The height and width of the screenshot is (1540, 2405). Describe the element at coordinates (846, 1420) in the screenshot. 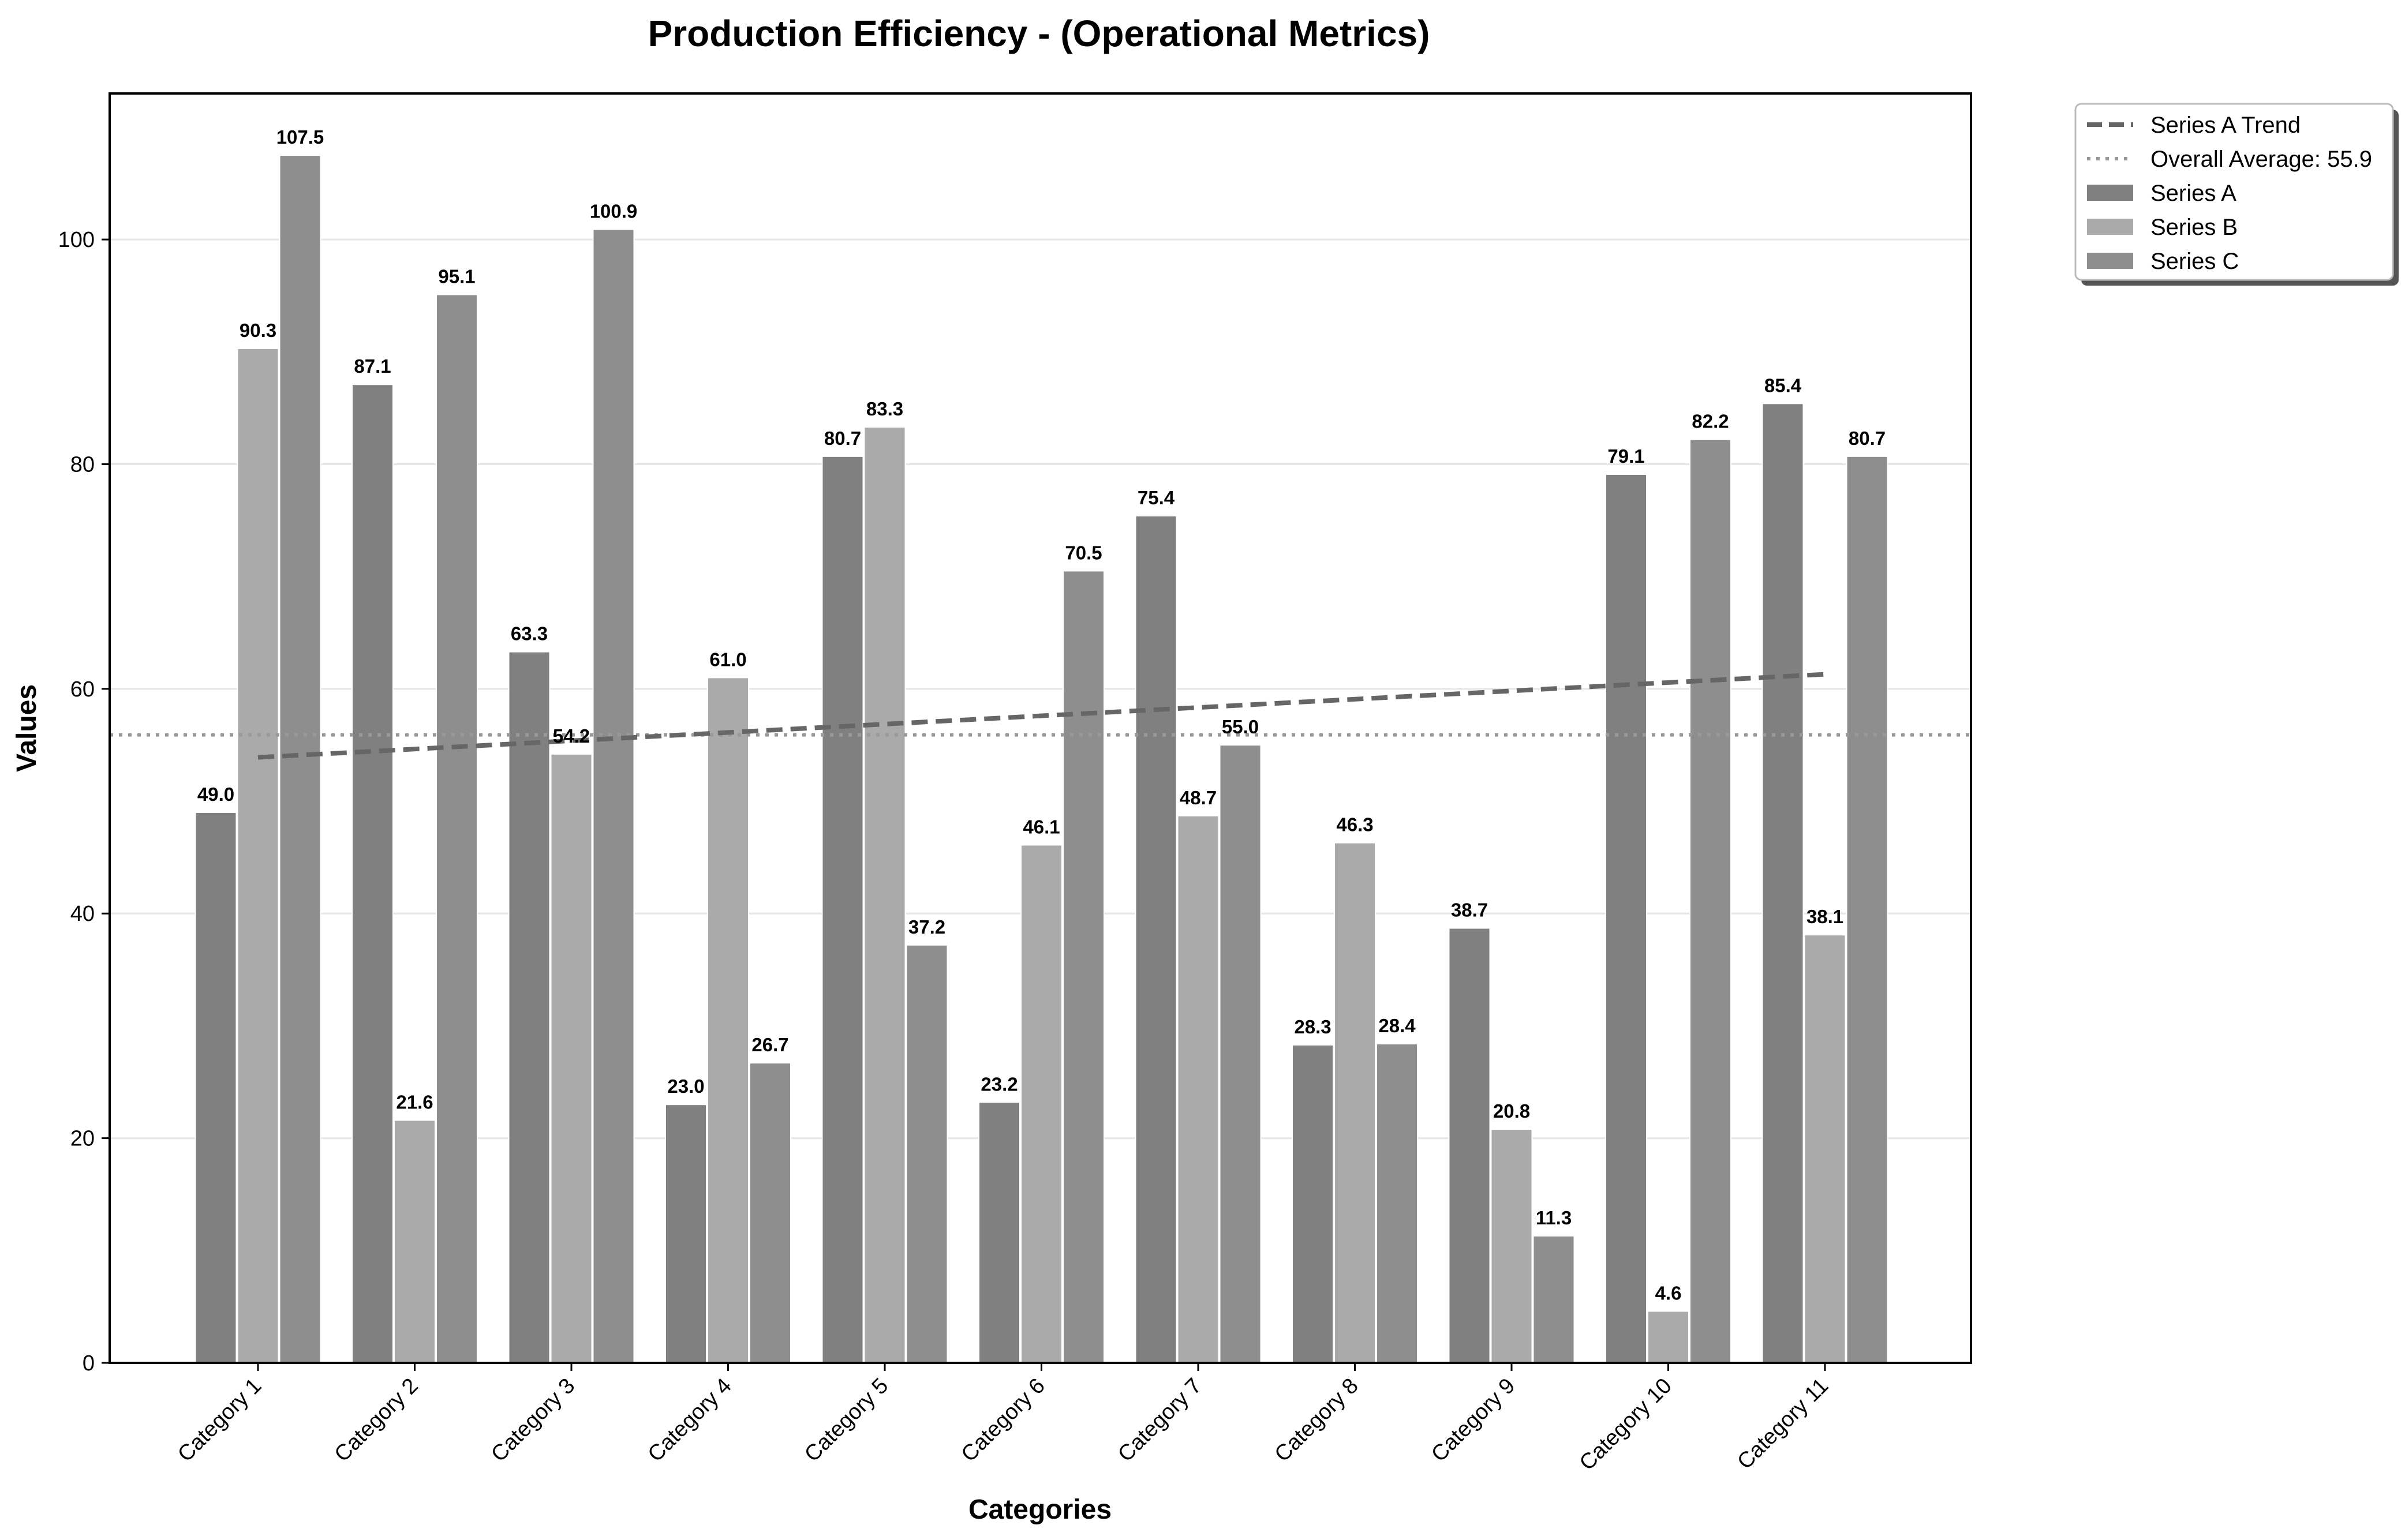

I see `x-tick-label: Category 5` at that location.